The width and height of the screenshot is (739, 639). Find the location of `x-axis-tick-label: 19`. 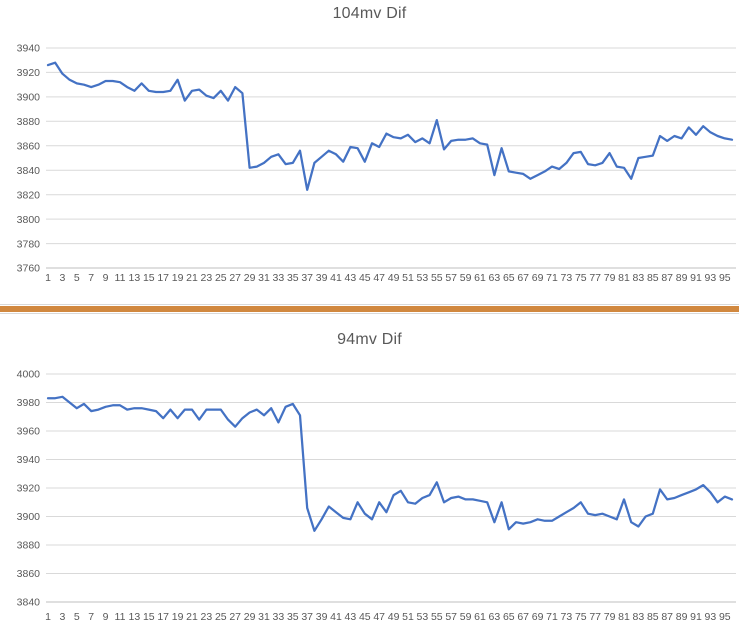

x-axis-tick-label: 19 is located at coordinates (178, 617).